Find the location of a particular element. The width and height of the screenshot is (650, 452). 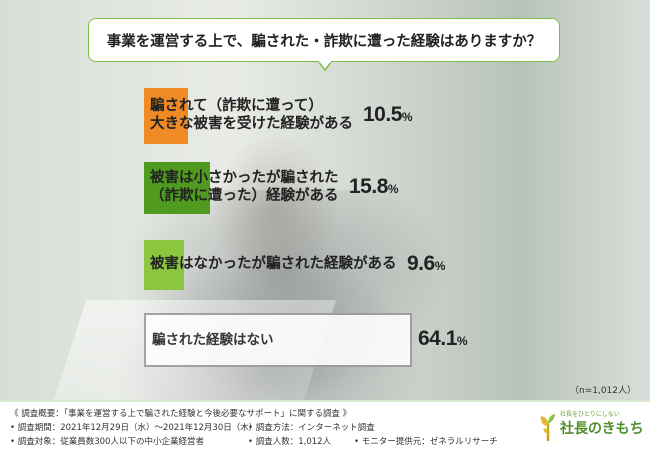

question-box-tail is located at coordinates (325, 66).